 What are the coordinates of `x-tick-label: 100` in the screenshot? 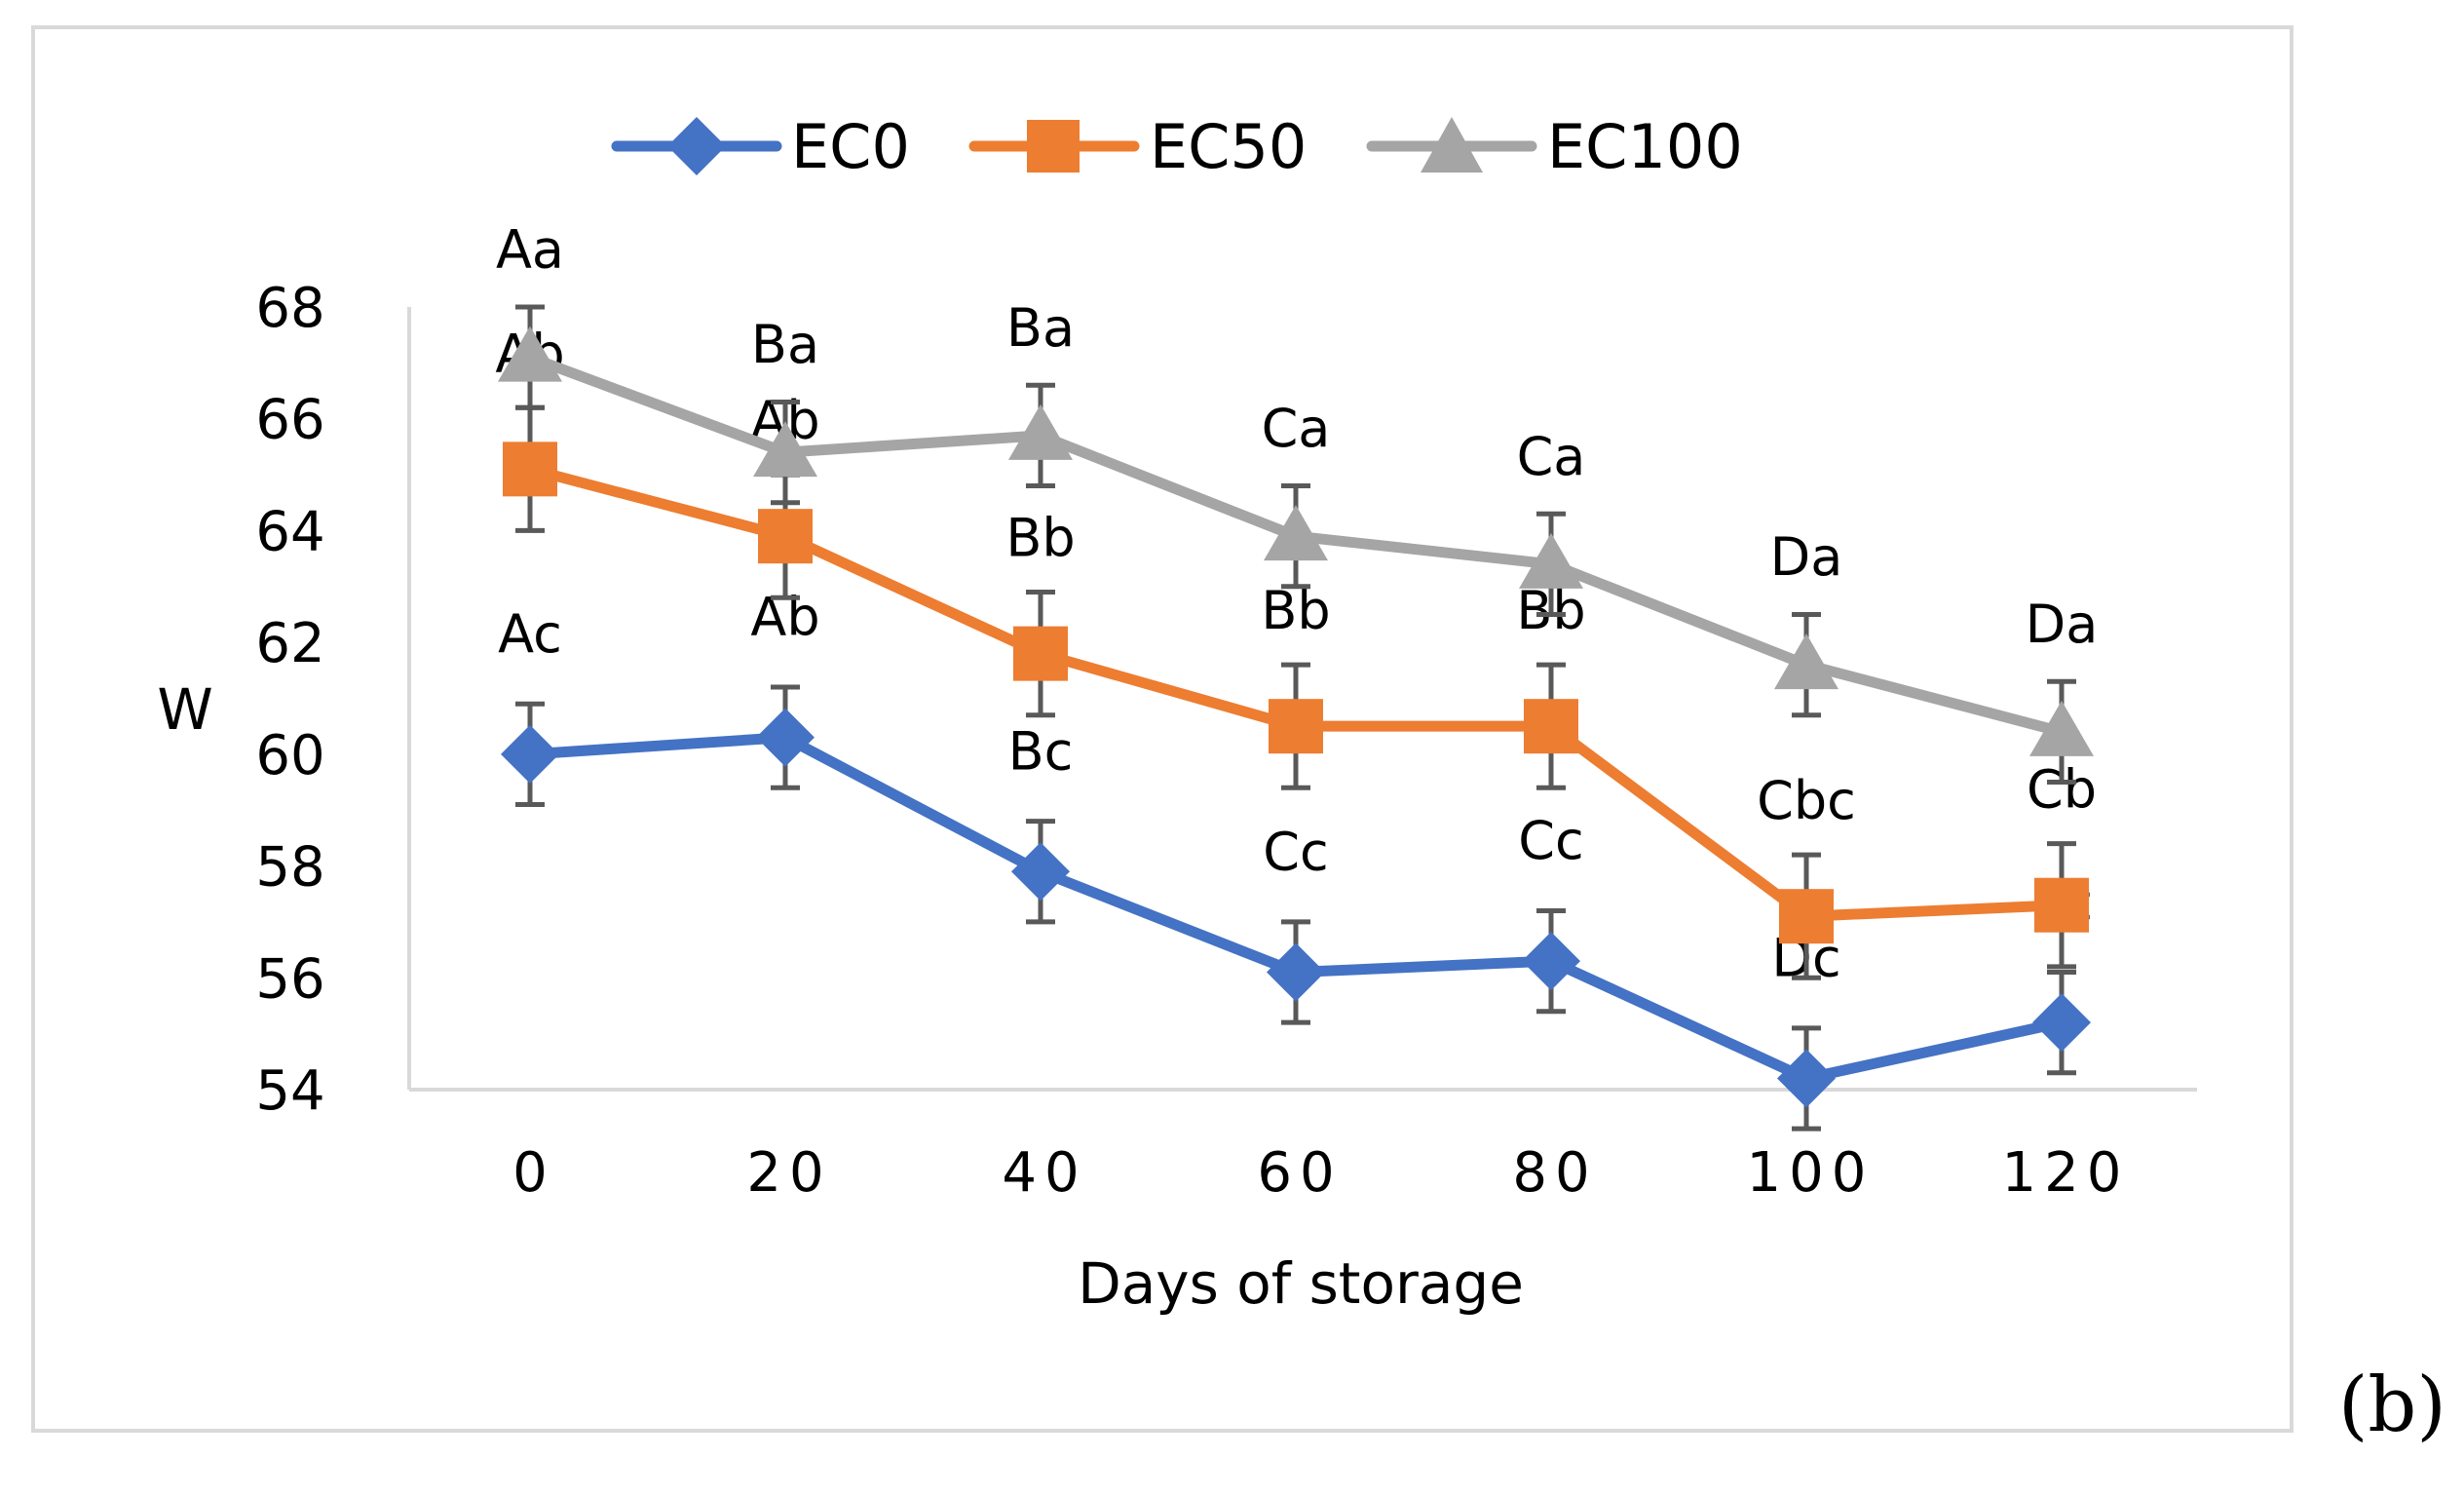 It's located at (1811, 1173).